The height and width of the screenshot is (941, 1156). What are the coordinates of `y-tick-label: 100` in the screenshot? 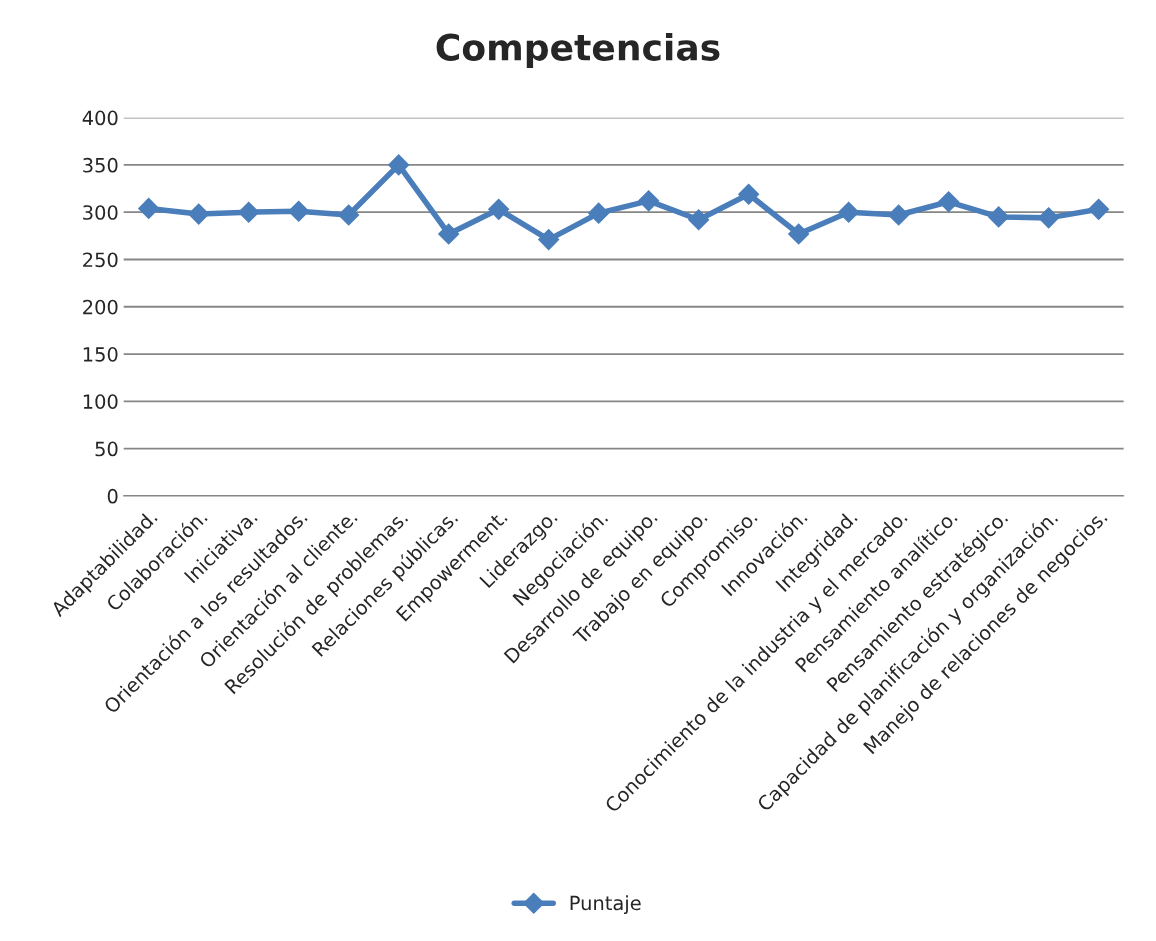 It's located at (100, 401).